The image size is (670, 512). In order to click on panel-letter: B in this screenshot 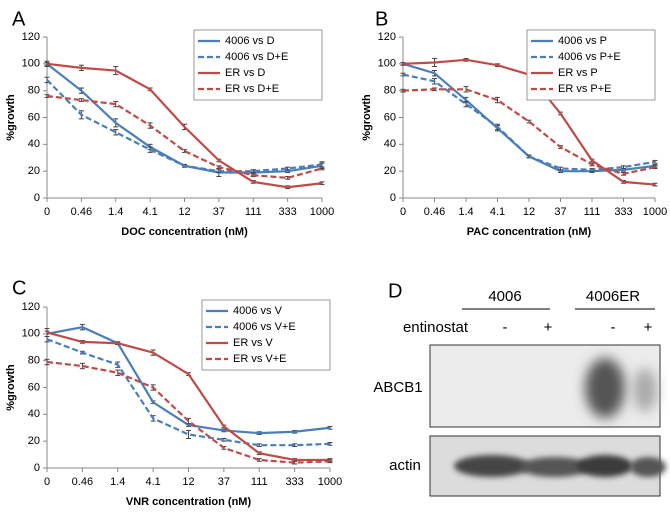, I will do `click(381, 19)`.